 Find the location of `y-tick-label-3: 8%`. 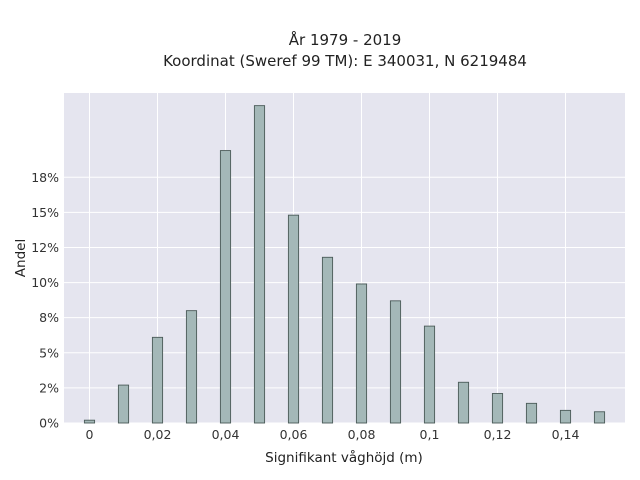

y-tick-label-3: 8% is located at coordinates (49, 317).